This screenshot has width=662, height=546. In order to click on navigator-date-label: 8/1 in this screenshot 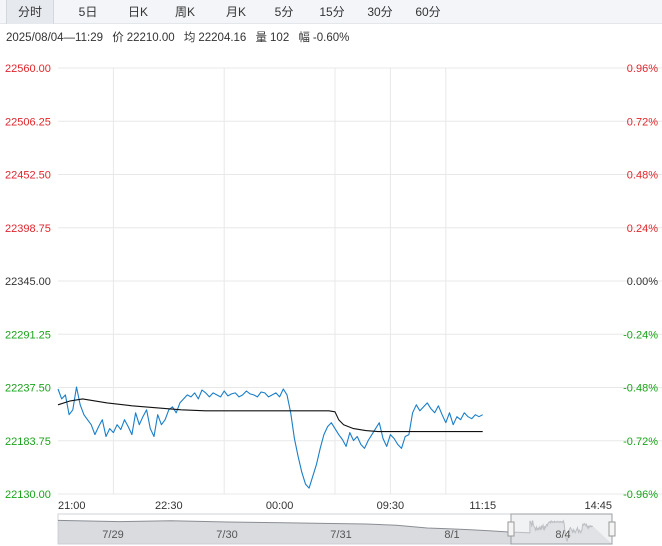, I will do `click(451, 535)`.